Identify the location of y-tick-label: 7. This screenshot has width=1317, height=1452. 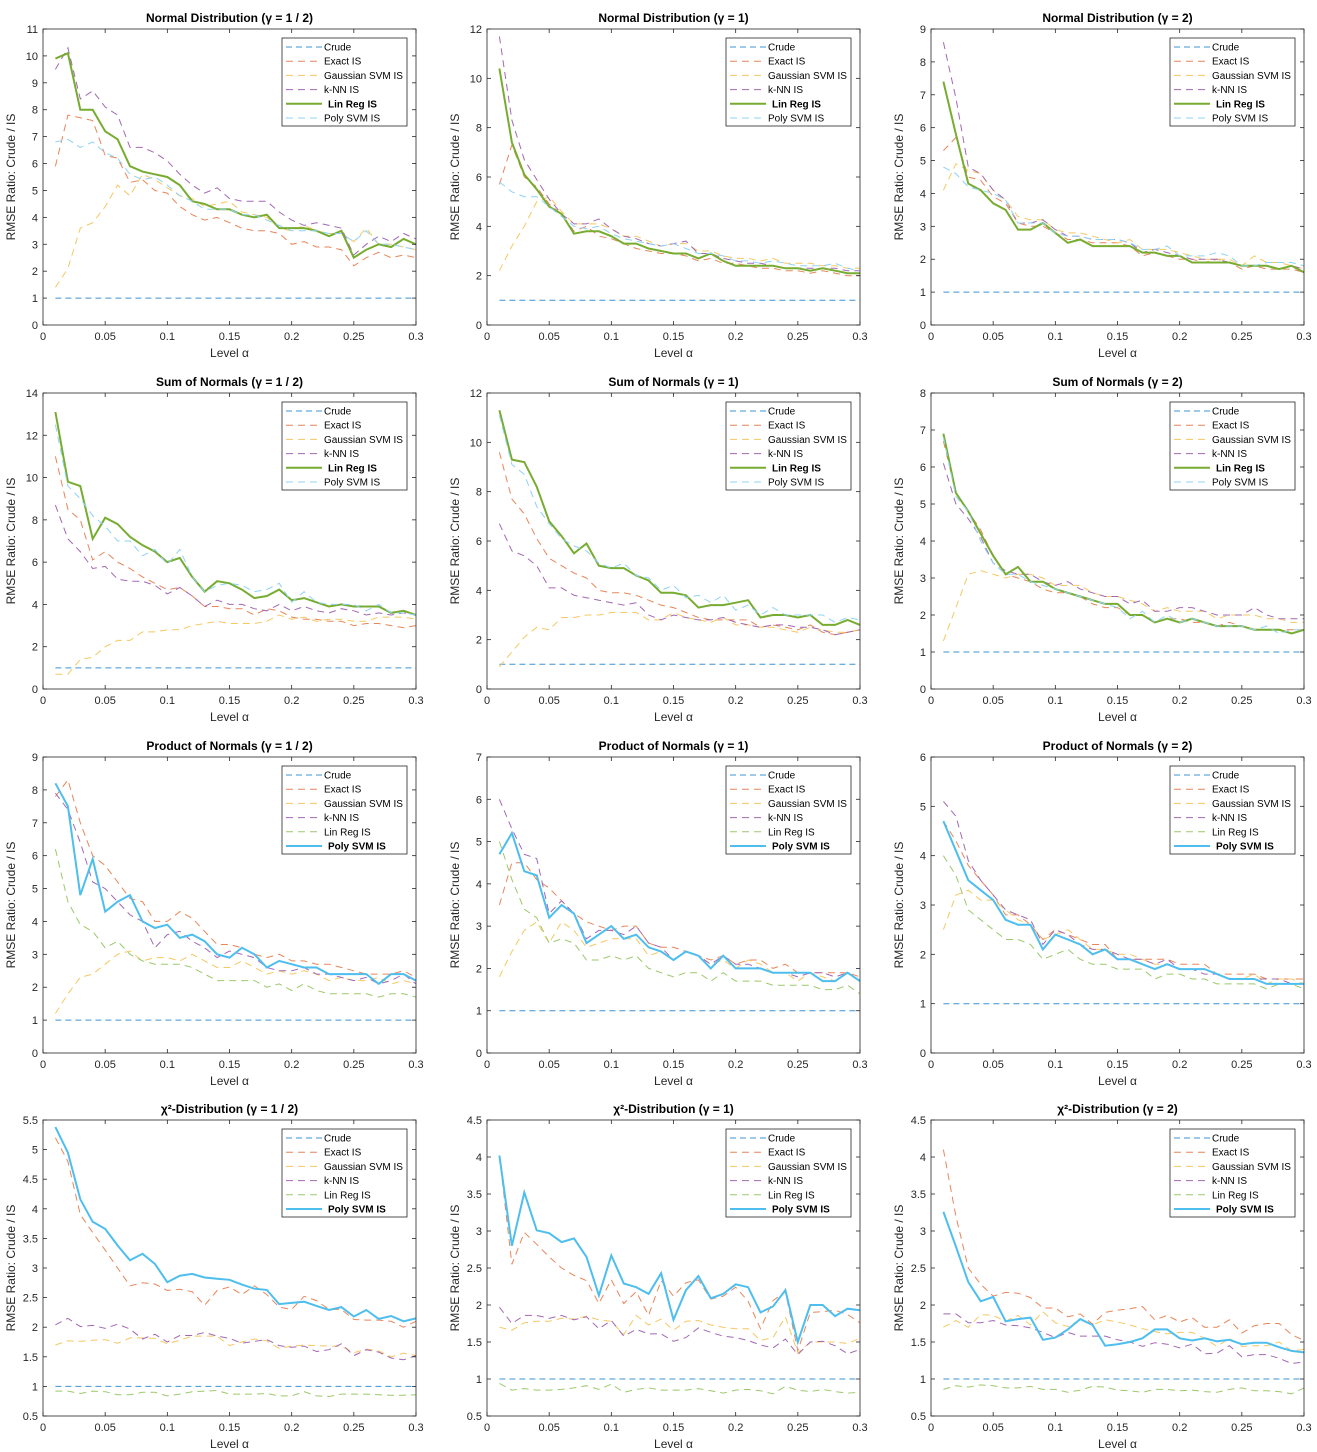
(479, 758).